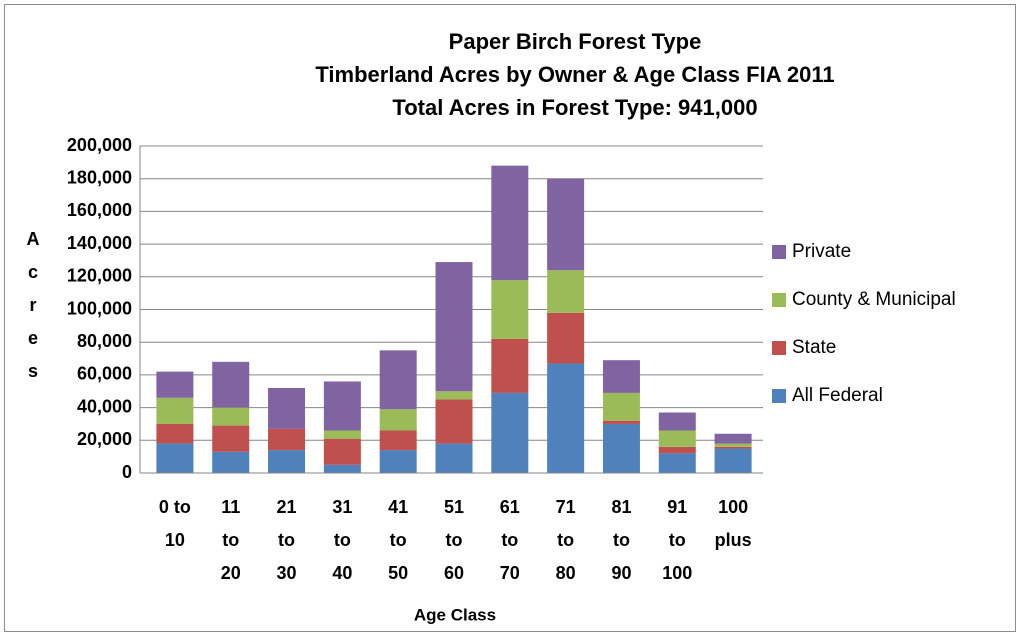  I want to click on legend-label: County & Municipal, so click(874, 299).